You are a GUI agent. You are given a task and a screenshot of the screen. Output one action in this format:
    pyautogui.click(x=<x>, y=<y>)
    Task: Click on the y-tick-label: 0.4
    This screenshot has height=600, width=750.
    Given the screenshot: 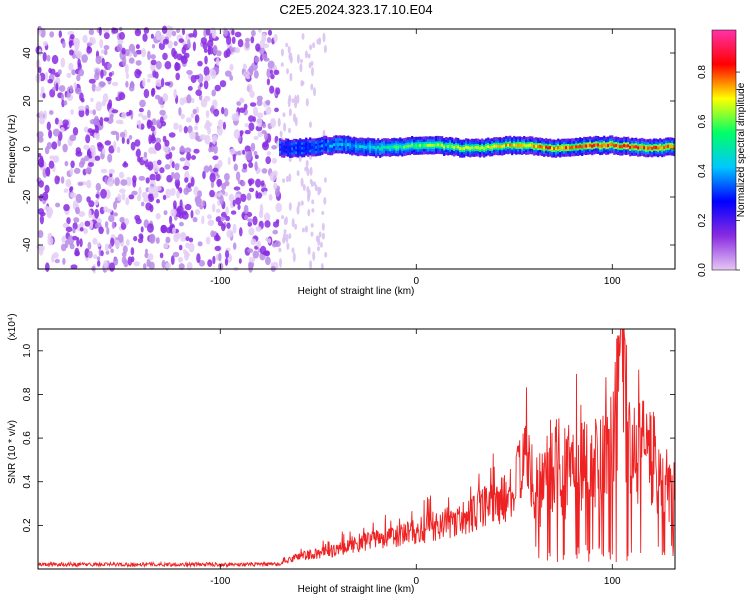 What is the action you would take?
    pyautogui.click(x=27, y=481)
    